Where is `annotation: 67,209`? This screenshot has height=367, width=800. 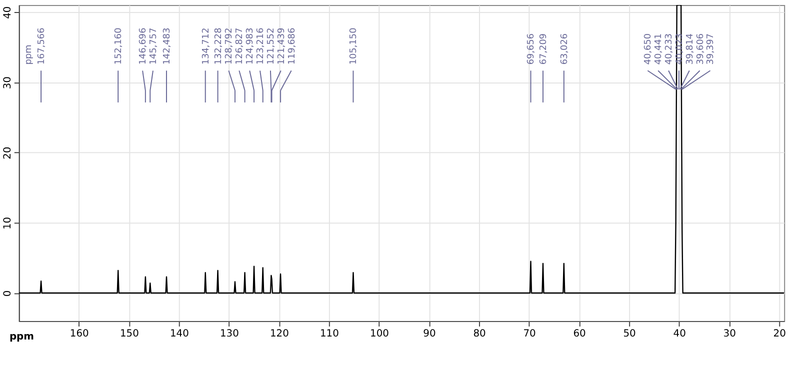
annotation: 67,209 is located at coordinates (543, 49).